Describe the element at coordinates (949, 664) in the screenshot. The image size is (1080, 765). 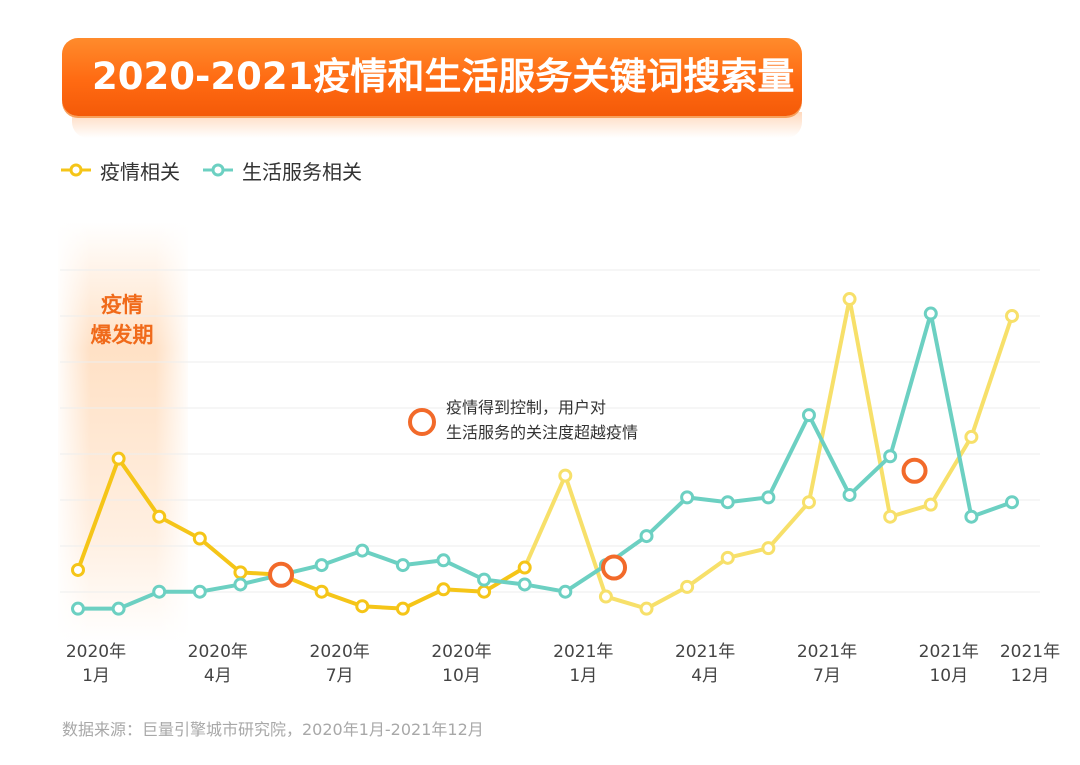
I see `x-tick-label: 2021年 10月` at that location.